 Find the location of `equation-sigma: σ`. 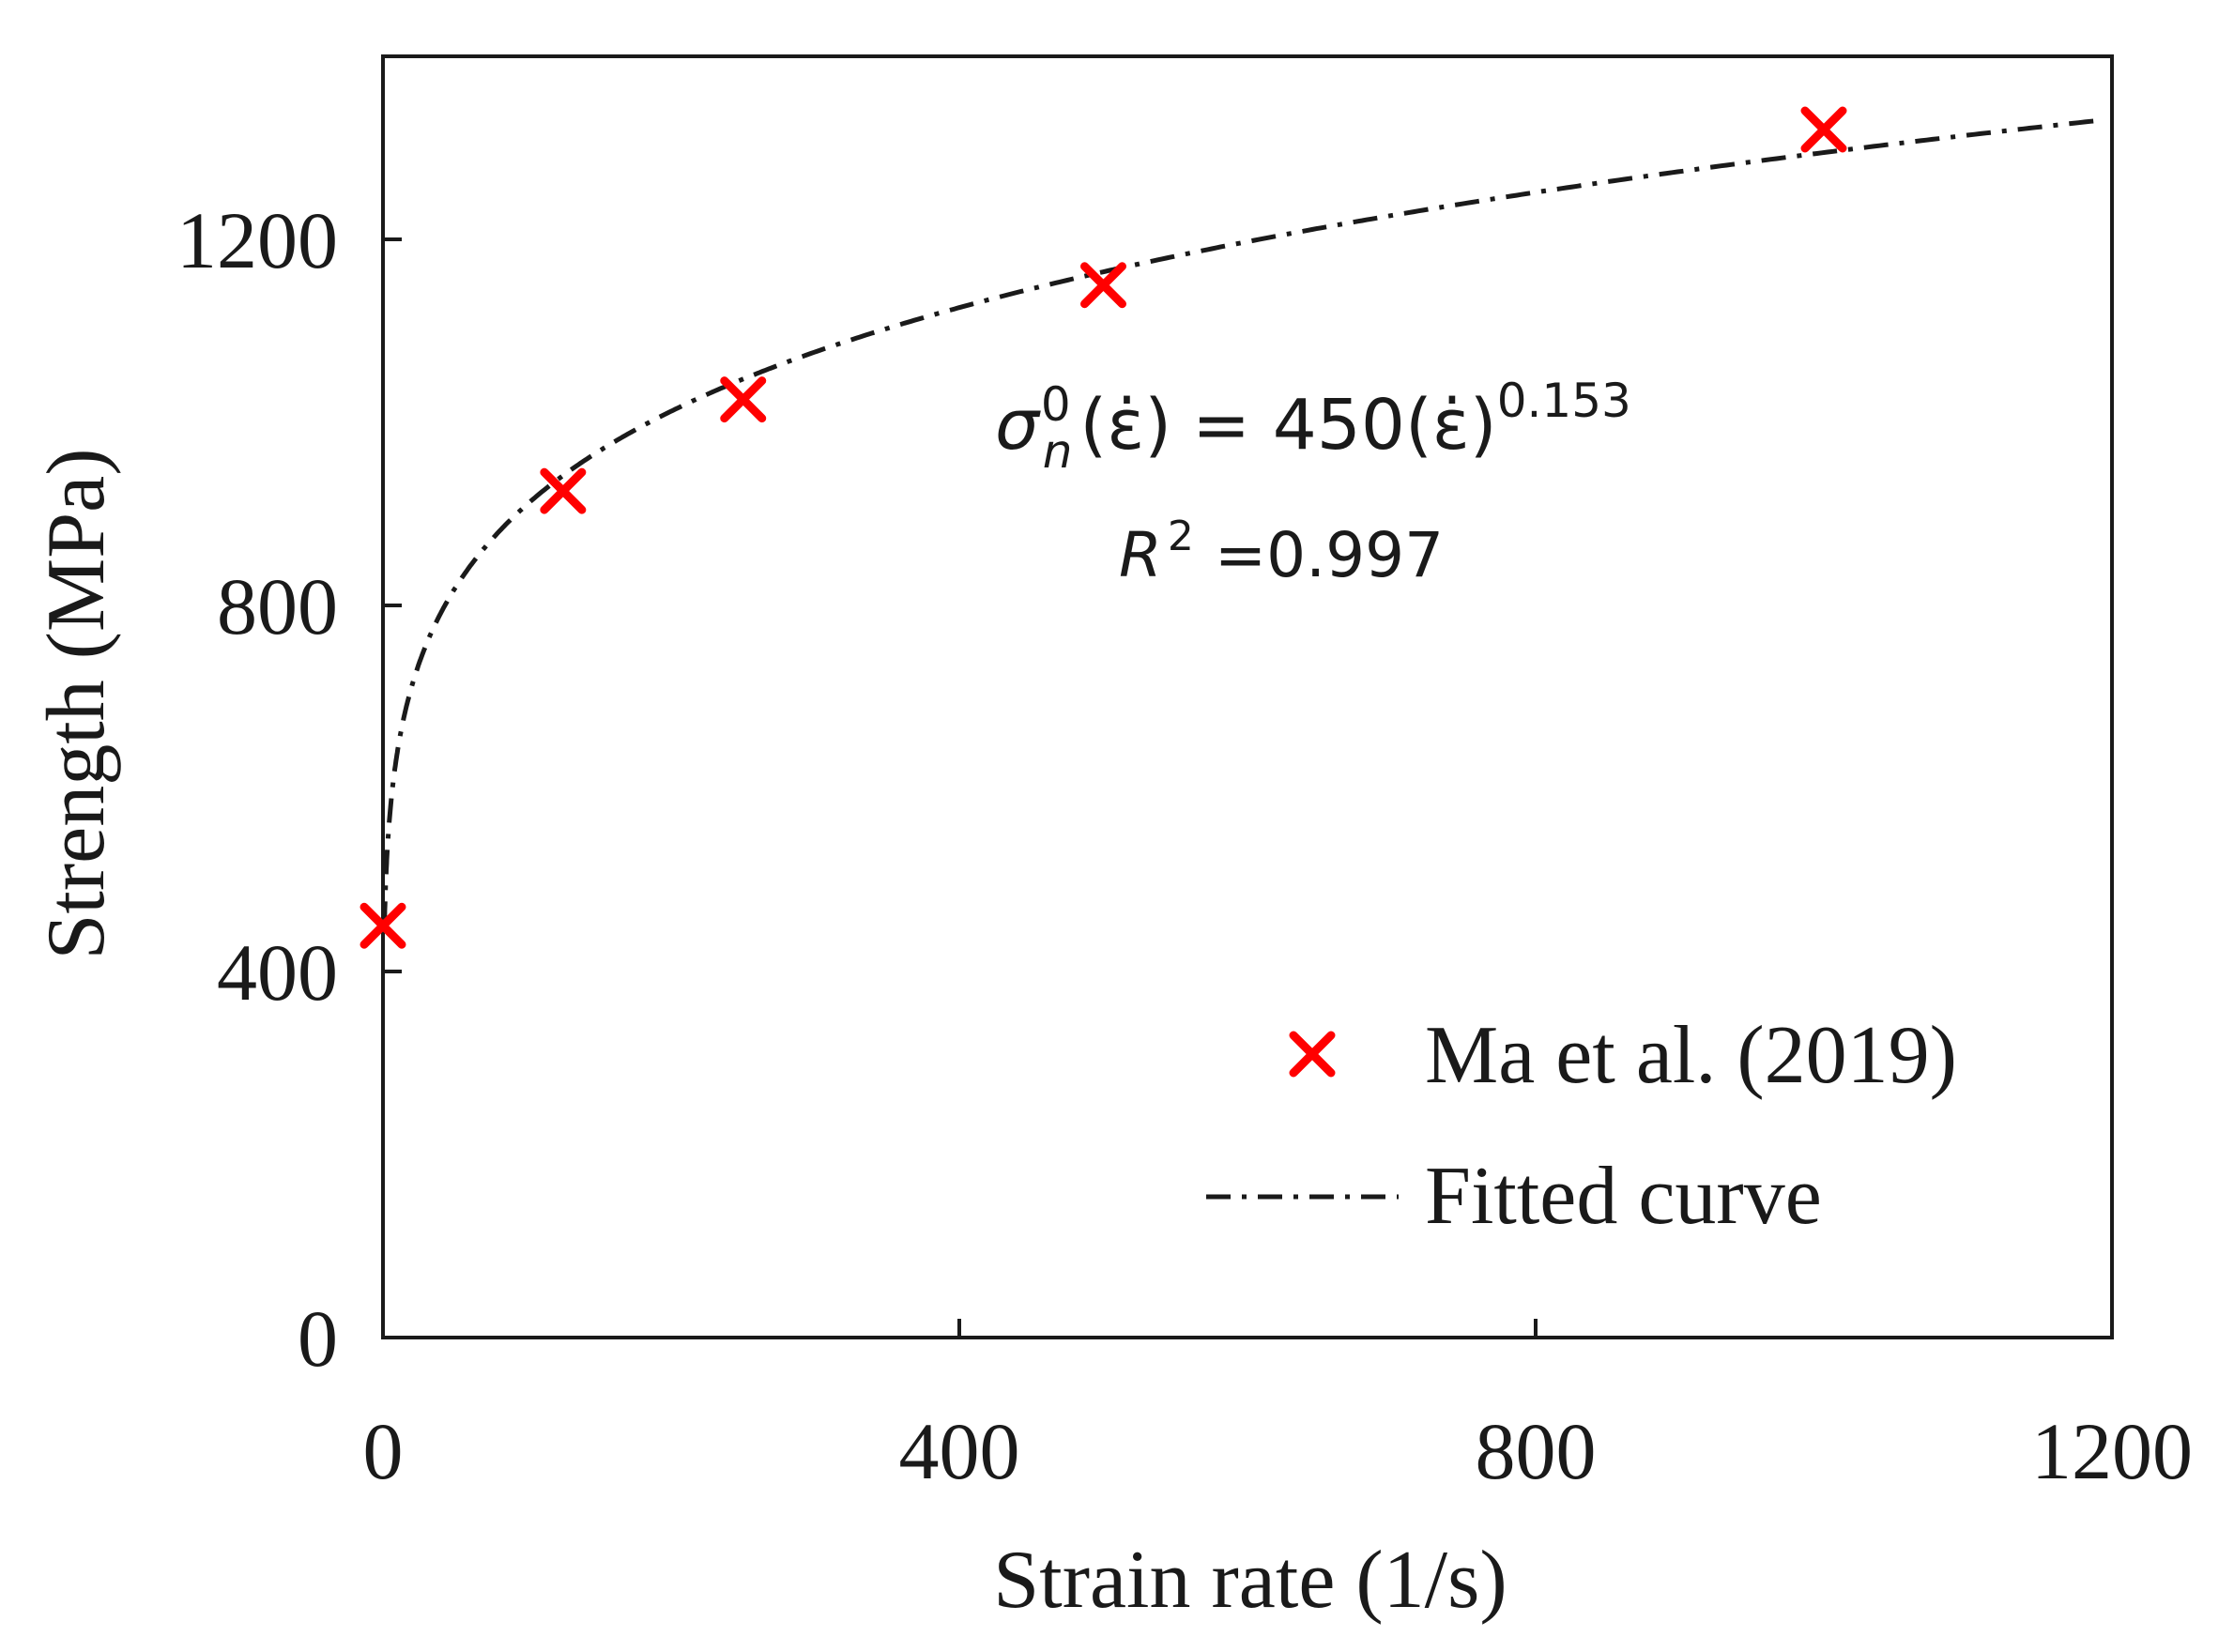

equation-sigma: σ is located at coordinates (1018, 425).